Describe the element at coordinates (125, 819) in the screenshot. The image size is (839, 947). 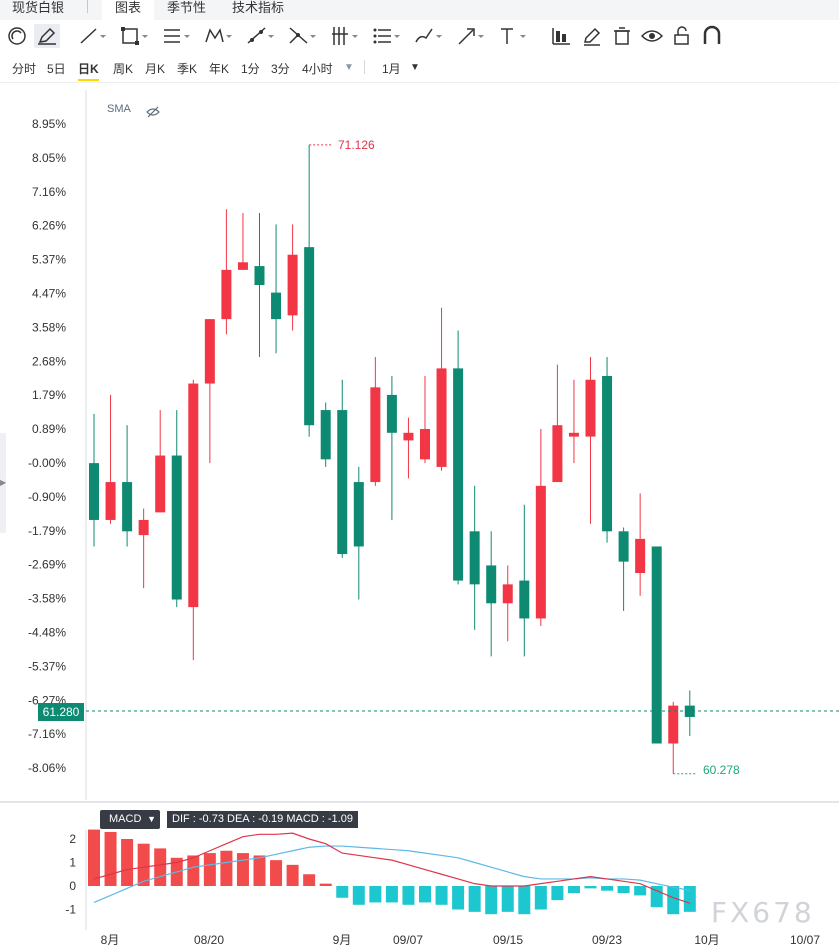
I see `macd-tag-label: MACD` at that location.